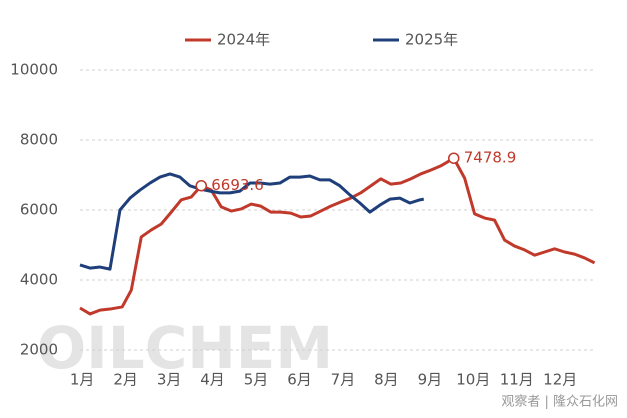 This screenshot has height=418, width=627. I want to click on x-tick-label: 9月, so click(430, 380).